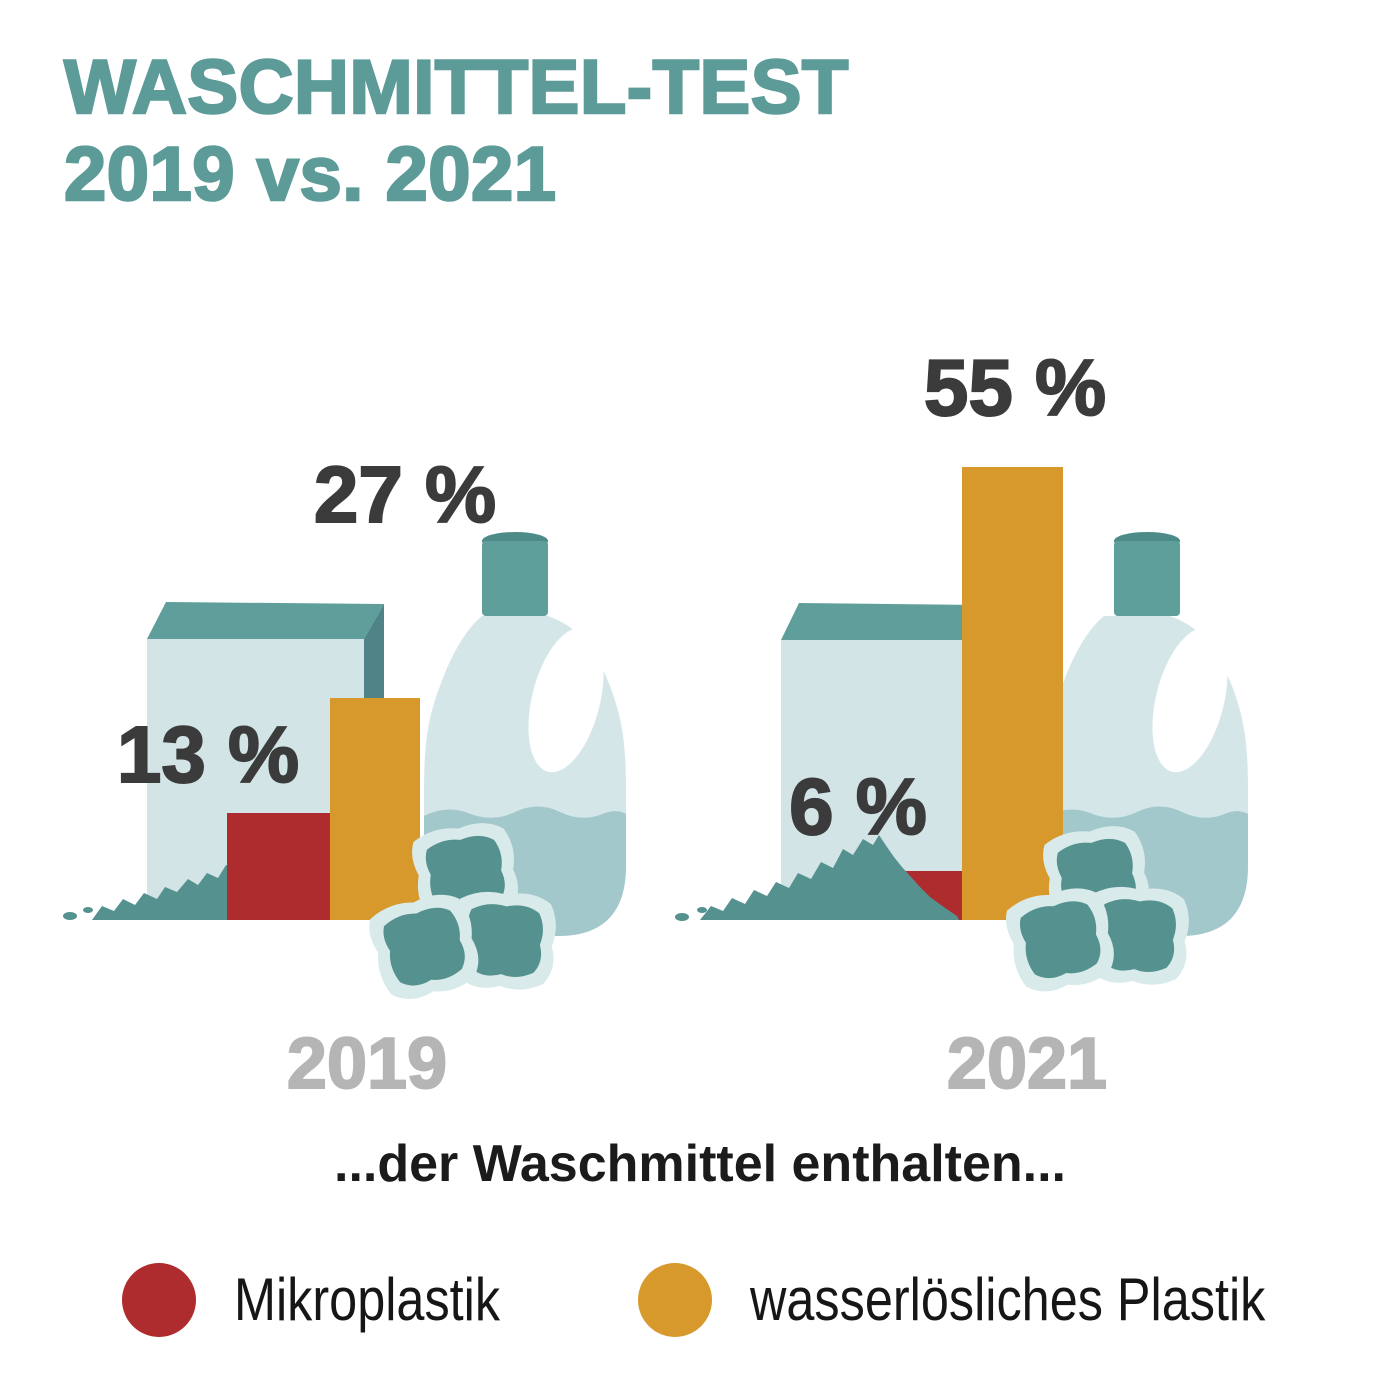 The image size is (1400, 1400). I want to click on value-label-soluble-2019: 27 %, so click(405, 494).